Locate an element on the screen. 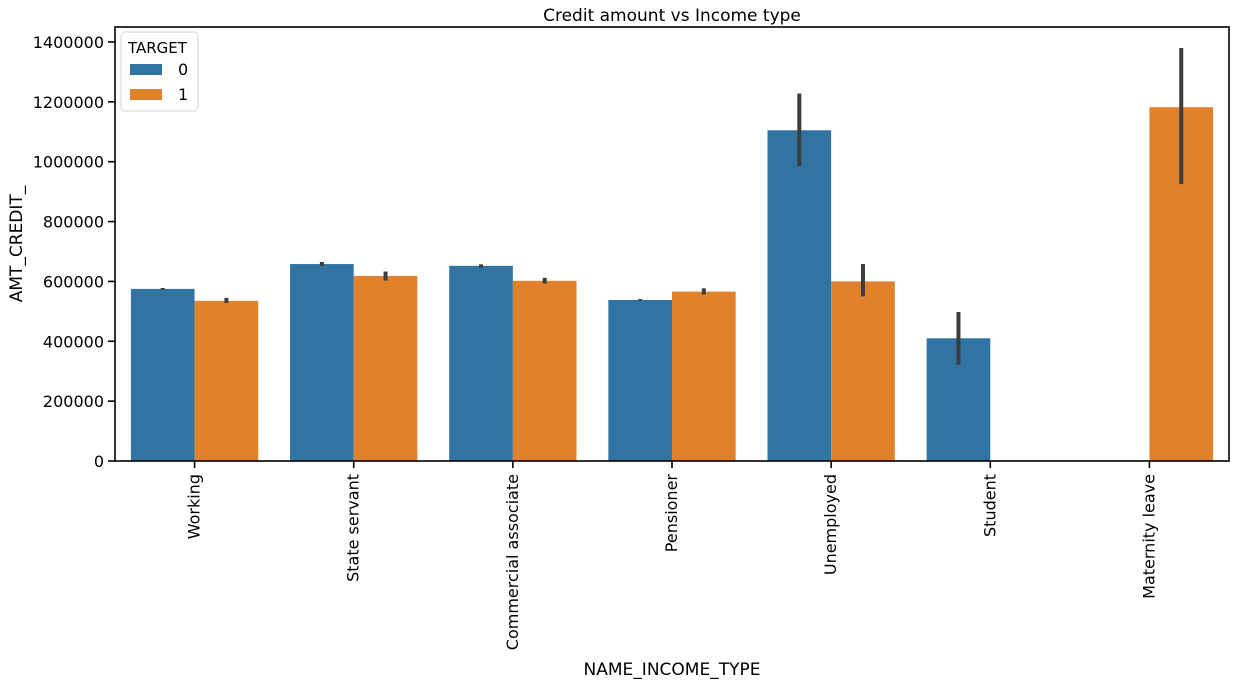 The height and width of the screenshot is (685, 1238). x-tick-label-5: Student is located at coordinates (989, 505).